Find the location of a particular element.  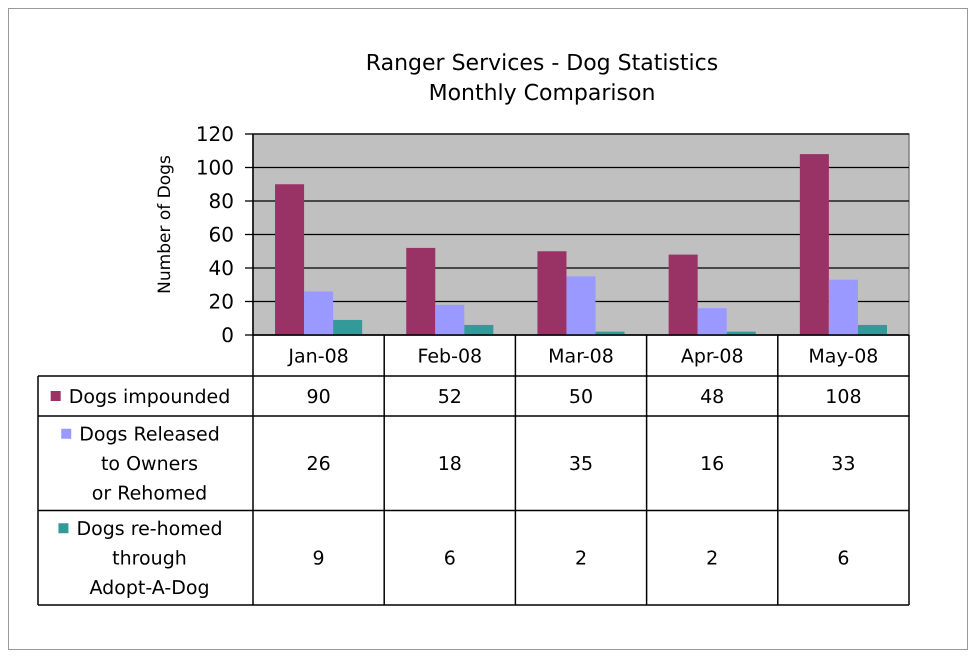

data-label: 52 is located at coordinates (450, 397).